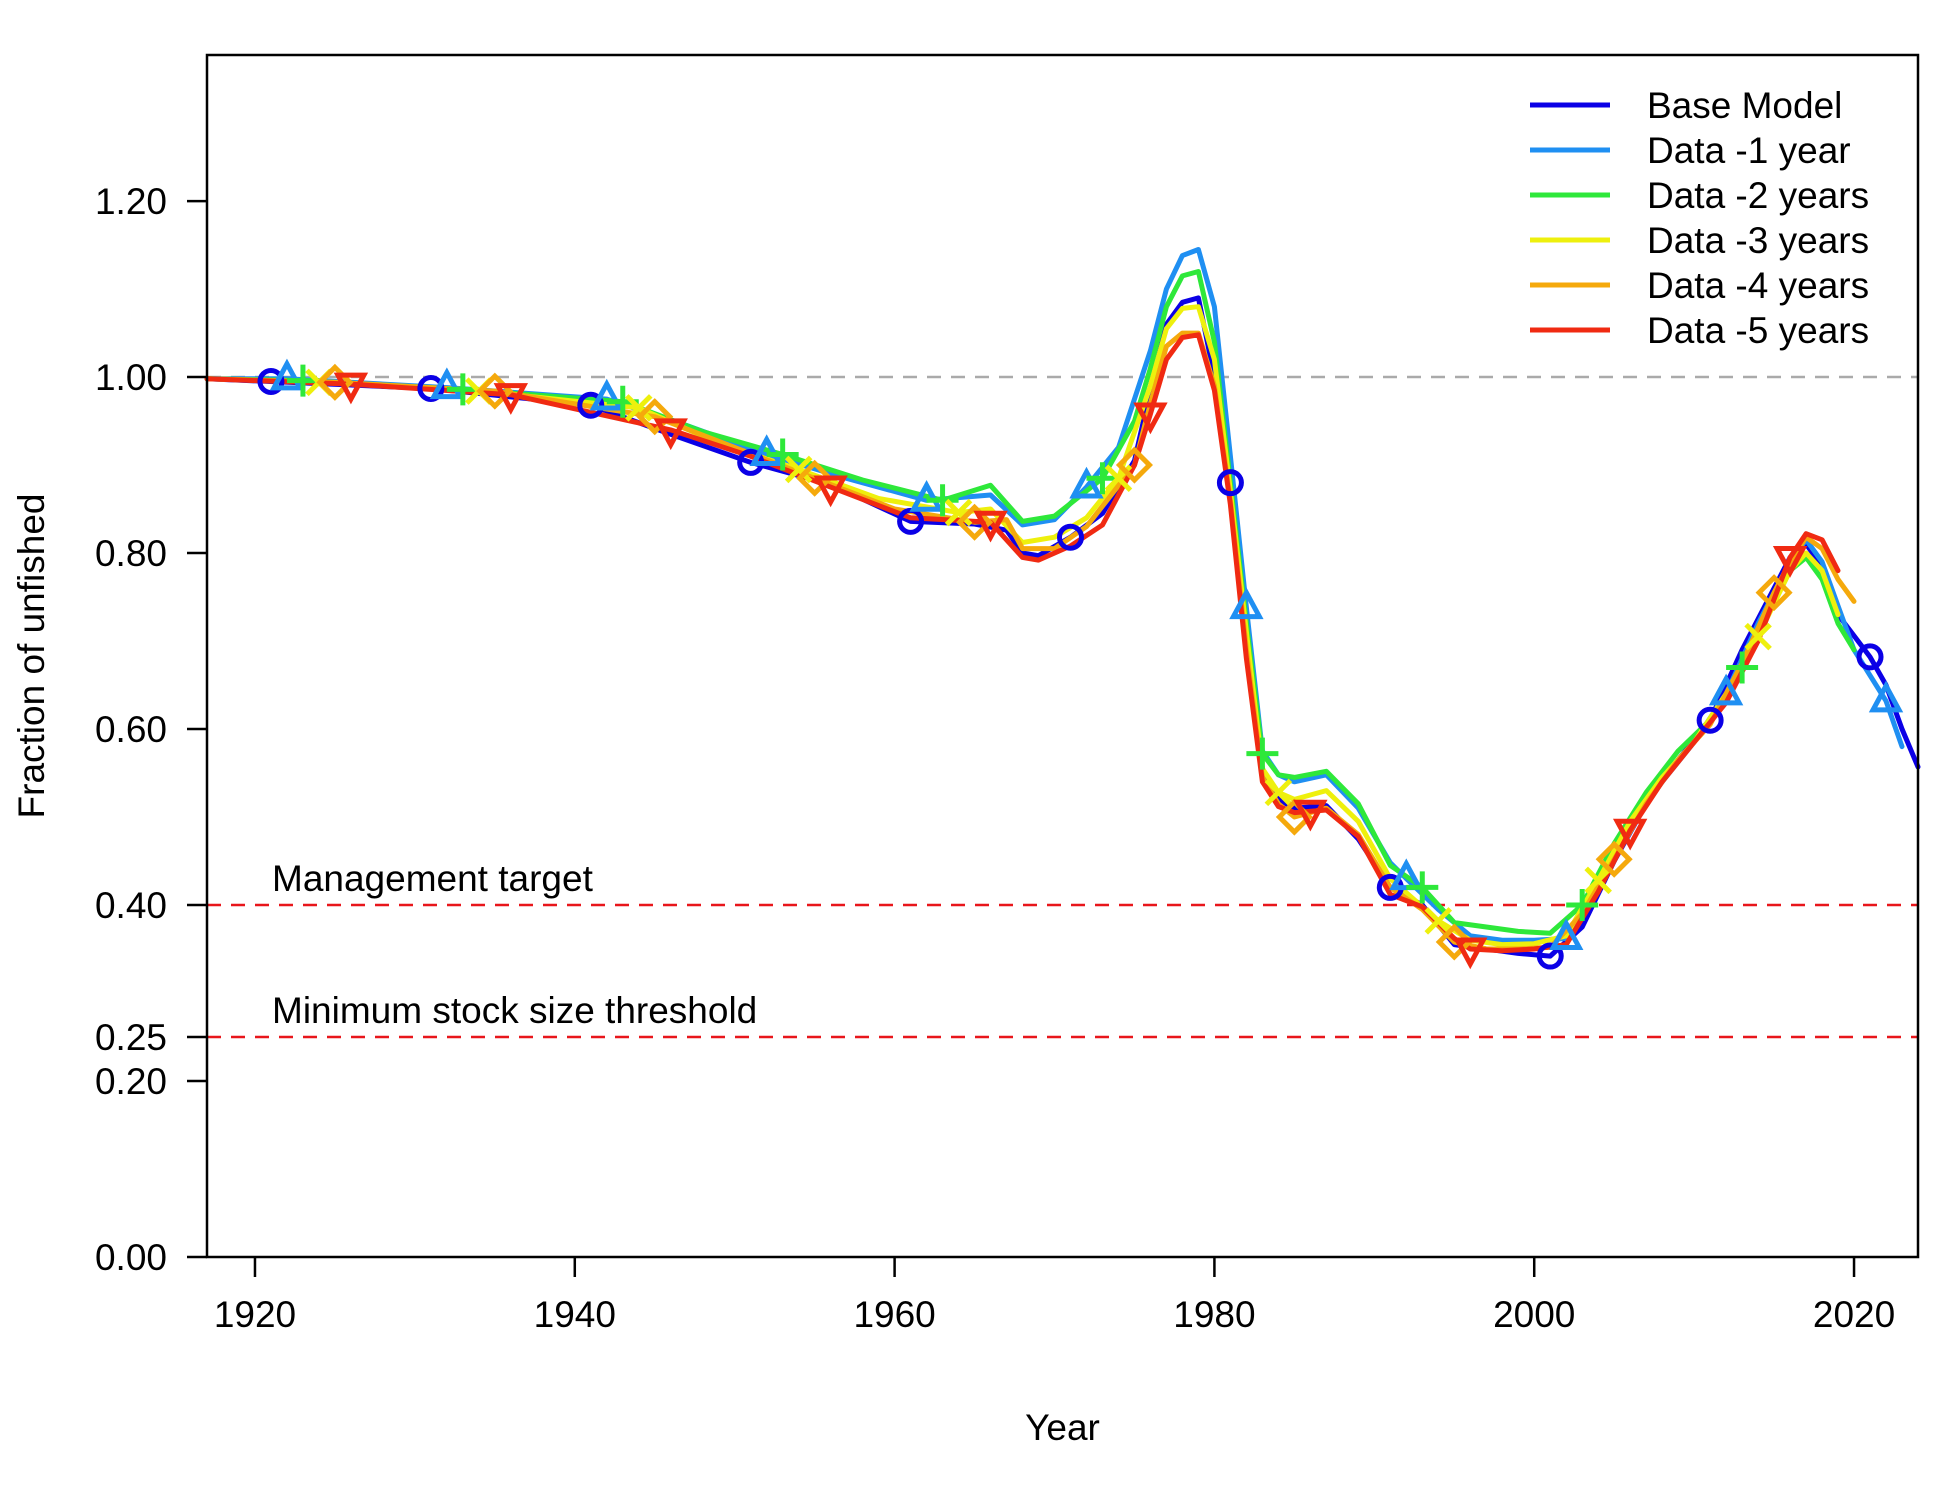 This screenshot has height=1500, width=1950. What do you see at coordinates (1534, 1314) in the screenshot?
I see `x-tick-label: 2000` at bounding box center [1534, 1314].